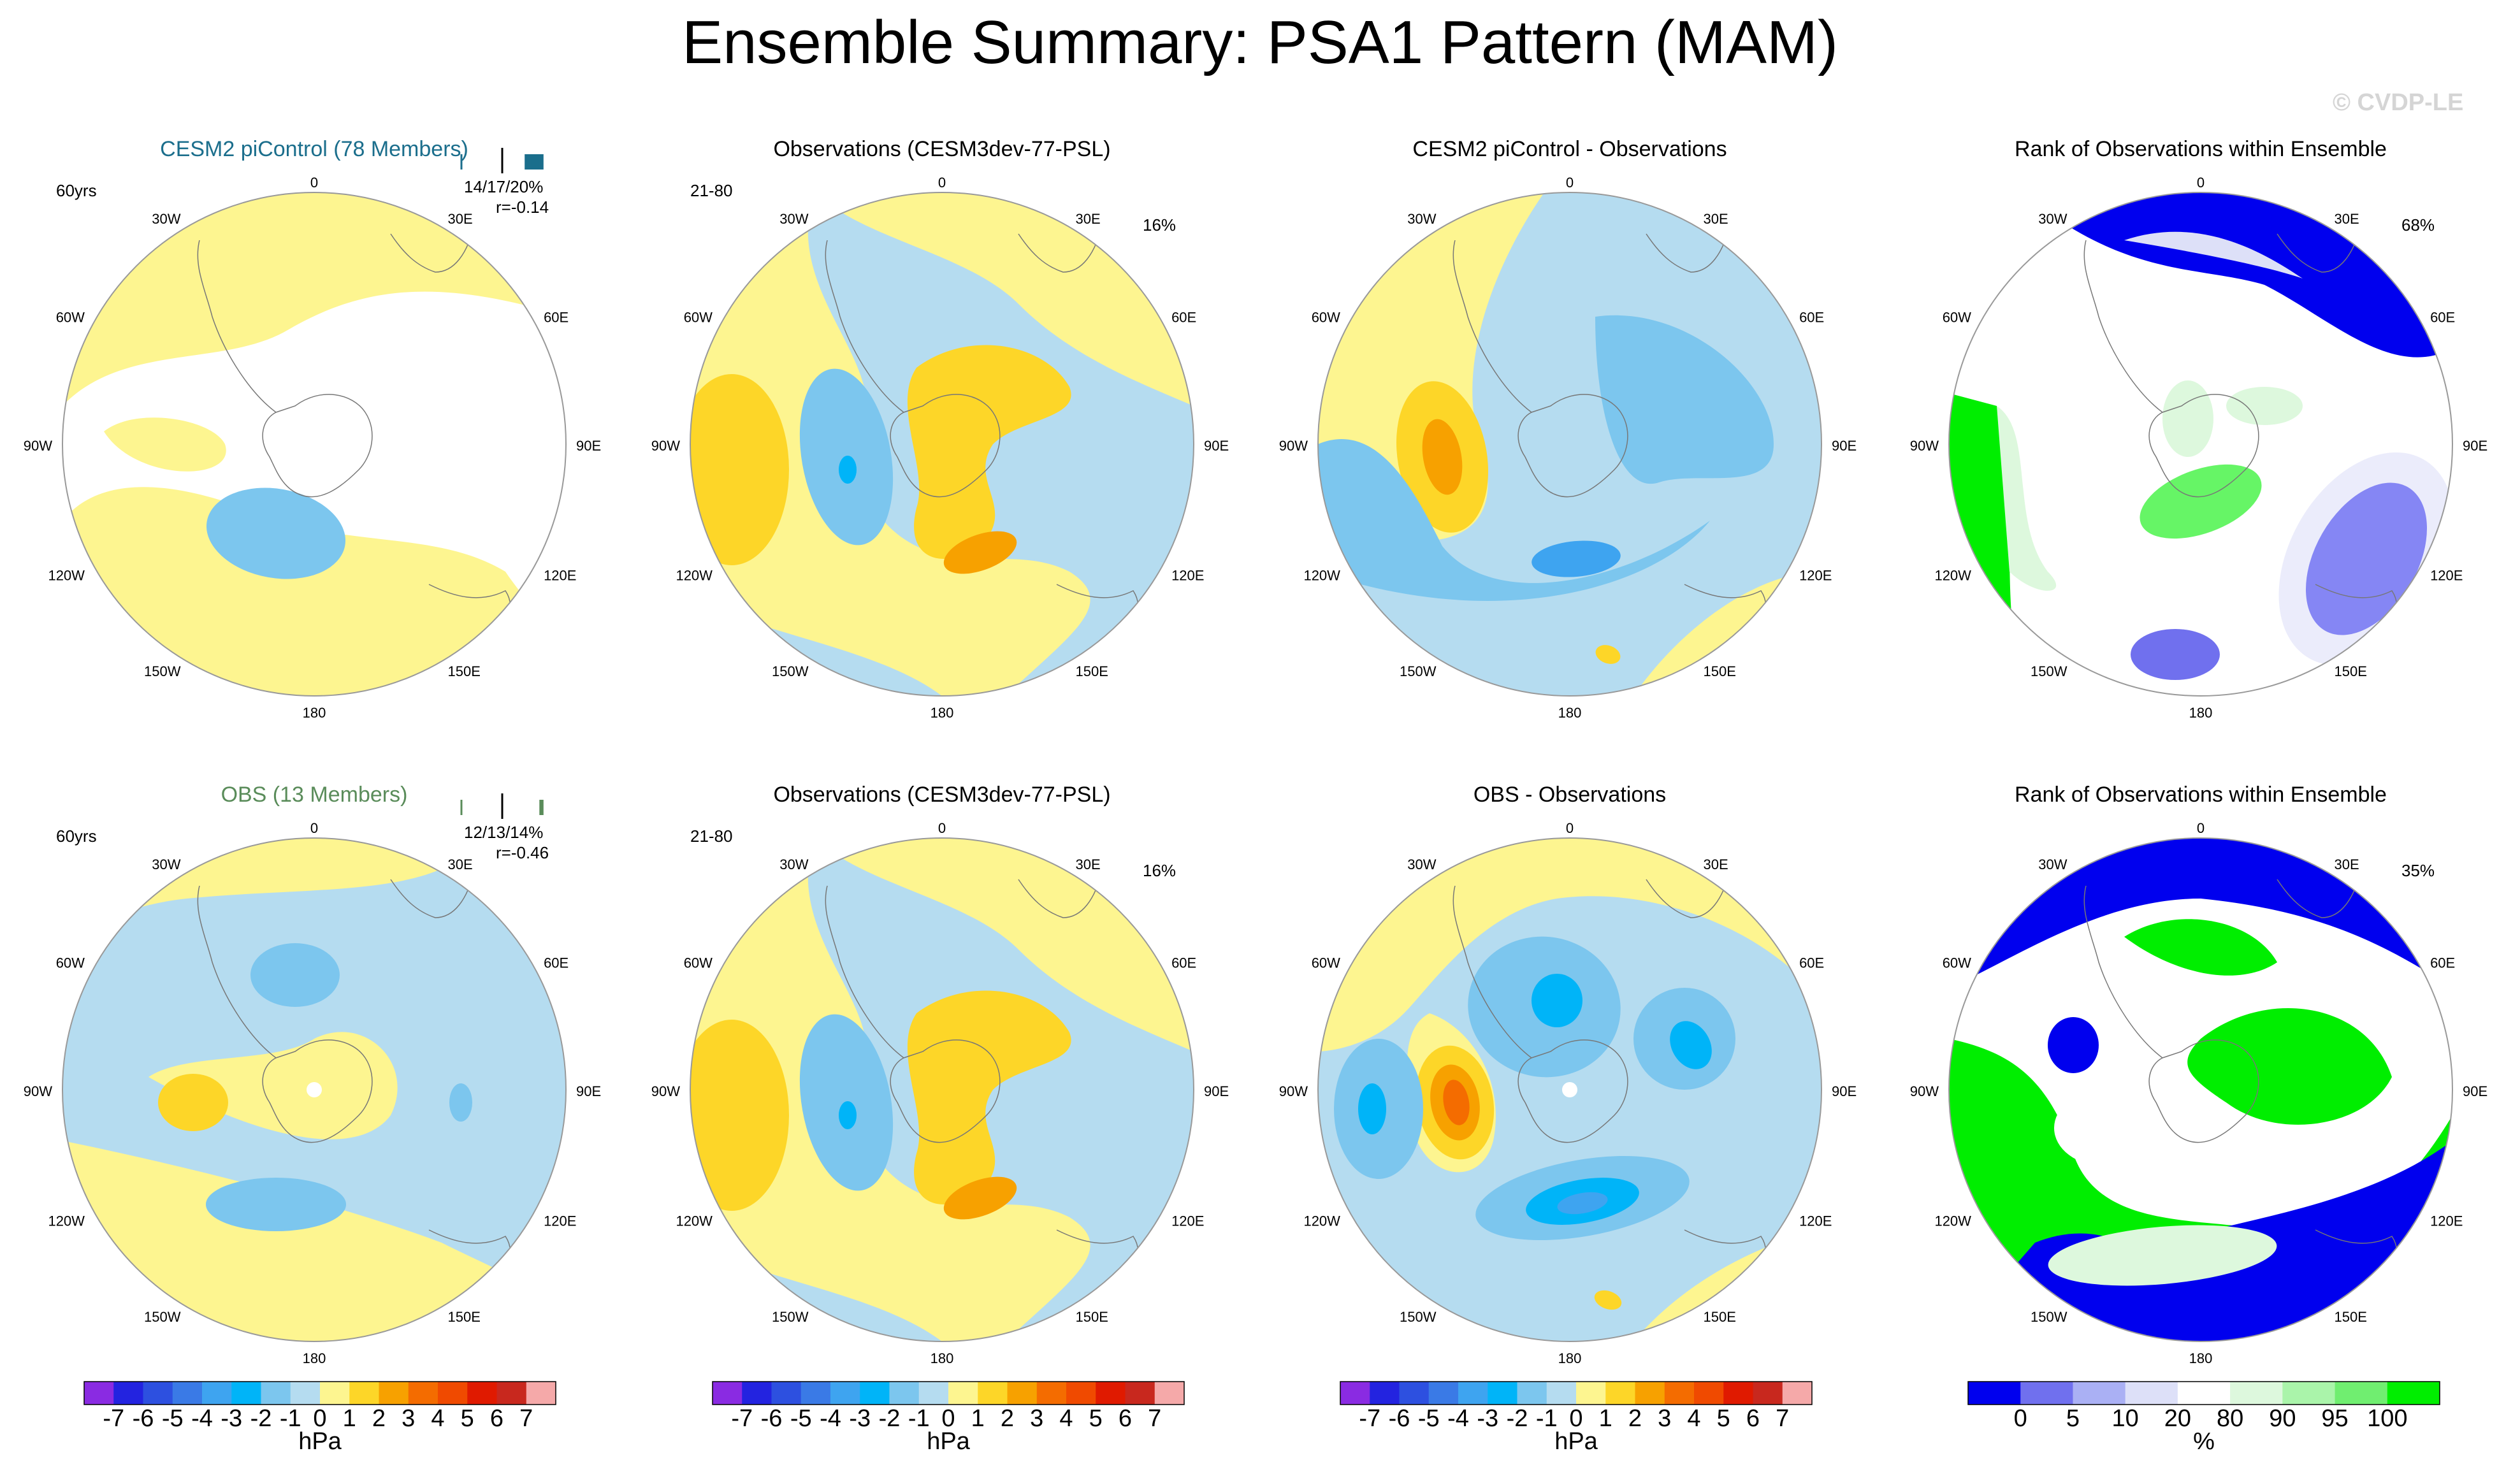 The width and height of the screenshot is (2520, 1467). Describe the element at coordinates (2351, 671) in the screenshot. I see `longitude-label: 150E` at that location.